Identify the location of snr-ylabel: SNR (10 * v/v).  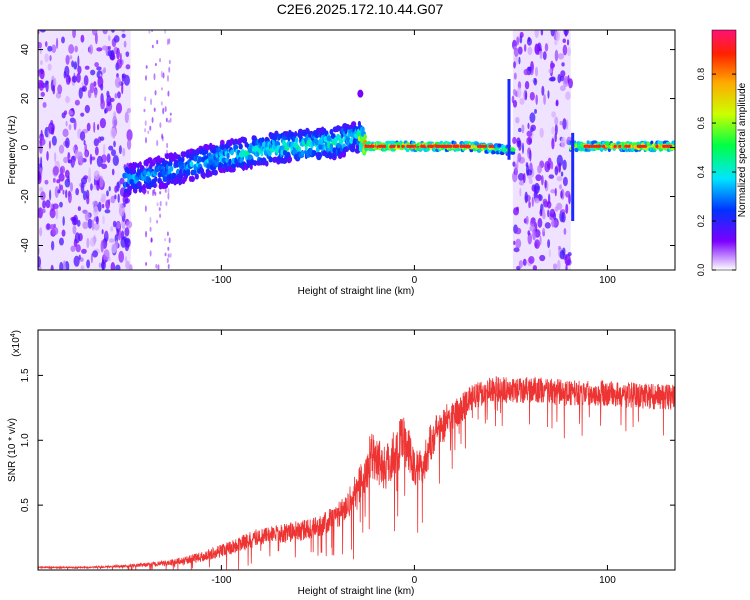
(12, 450).